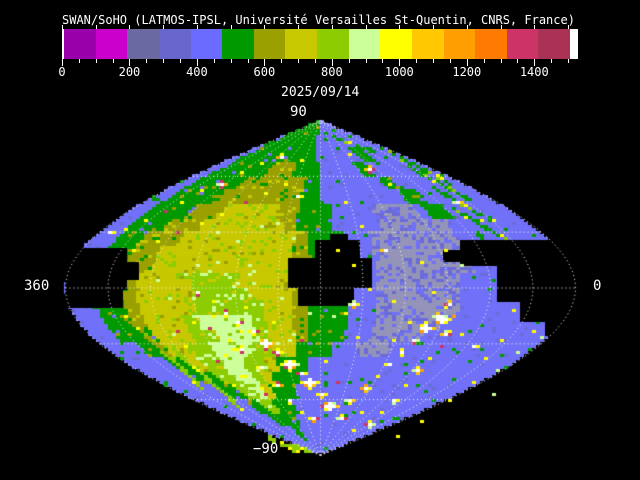  What do you see at coordinates (467, 72) in the screenshot?
I see `colorbar-tick-label: 1200` at bounding box center [467, 72].